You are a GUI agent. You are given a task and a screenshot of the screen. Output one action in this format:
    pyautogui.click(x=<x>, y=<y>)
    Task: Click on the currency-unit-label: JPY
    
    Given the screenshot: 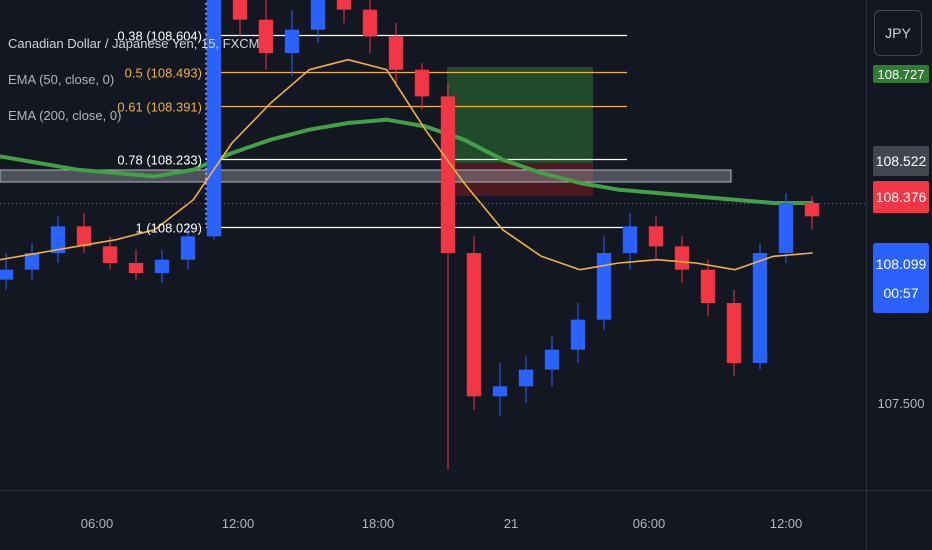 What is the action you would take?
    pyautogui.click(x=898, y=33)
    